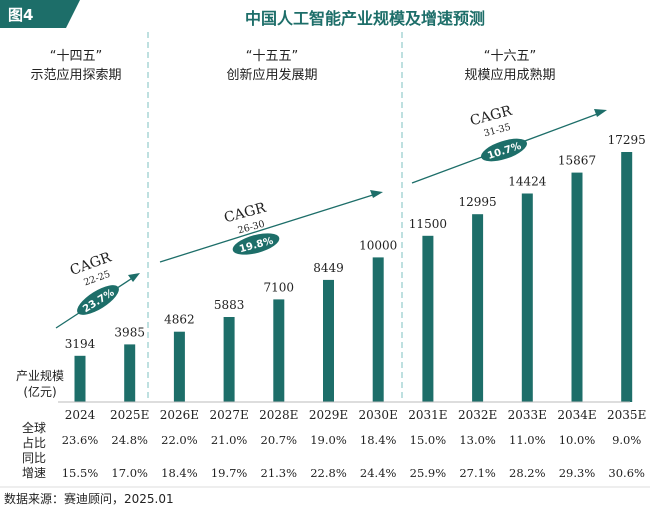  Describe the element at coordinates (279, 287) in the screenshot. I see `value-label-2028E: 7100` at that location.